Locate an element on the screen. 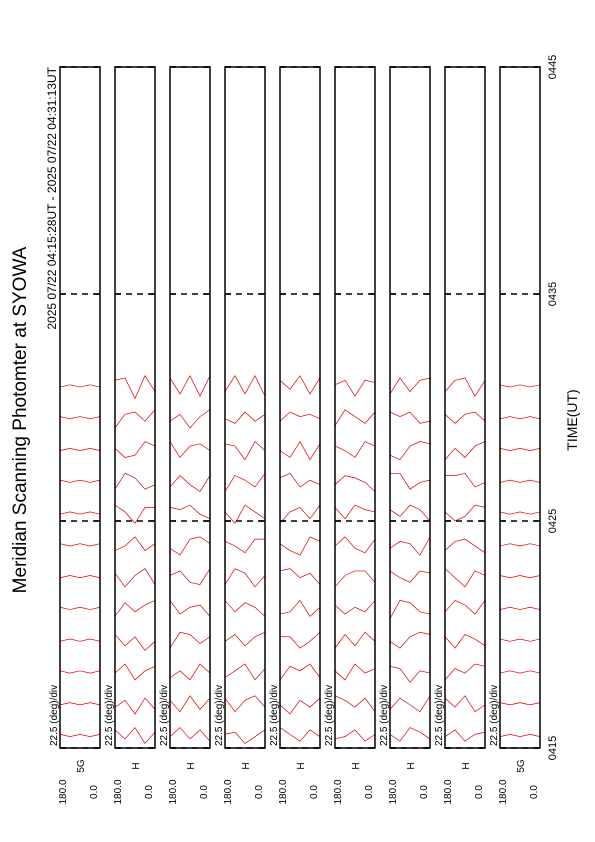 This screenshot has width=595, height=842. x-tick-label: 0415 is located at coordinates (553, 748).